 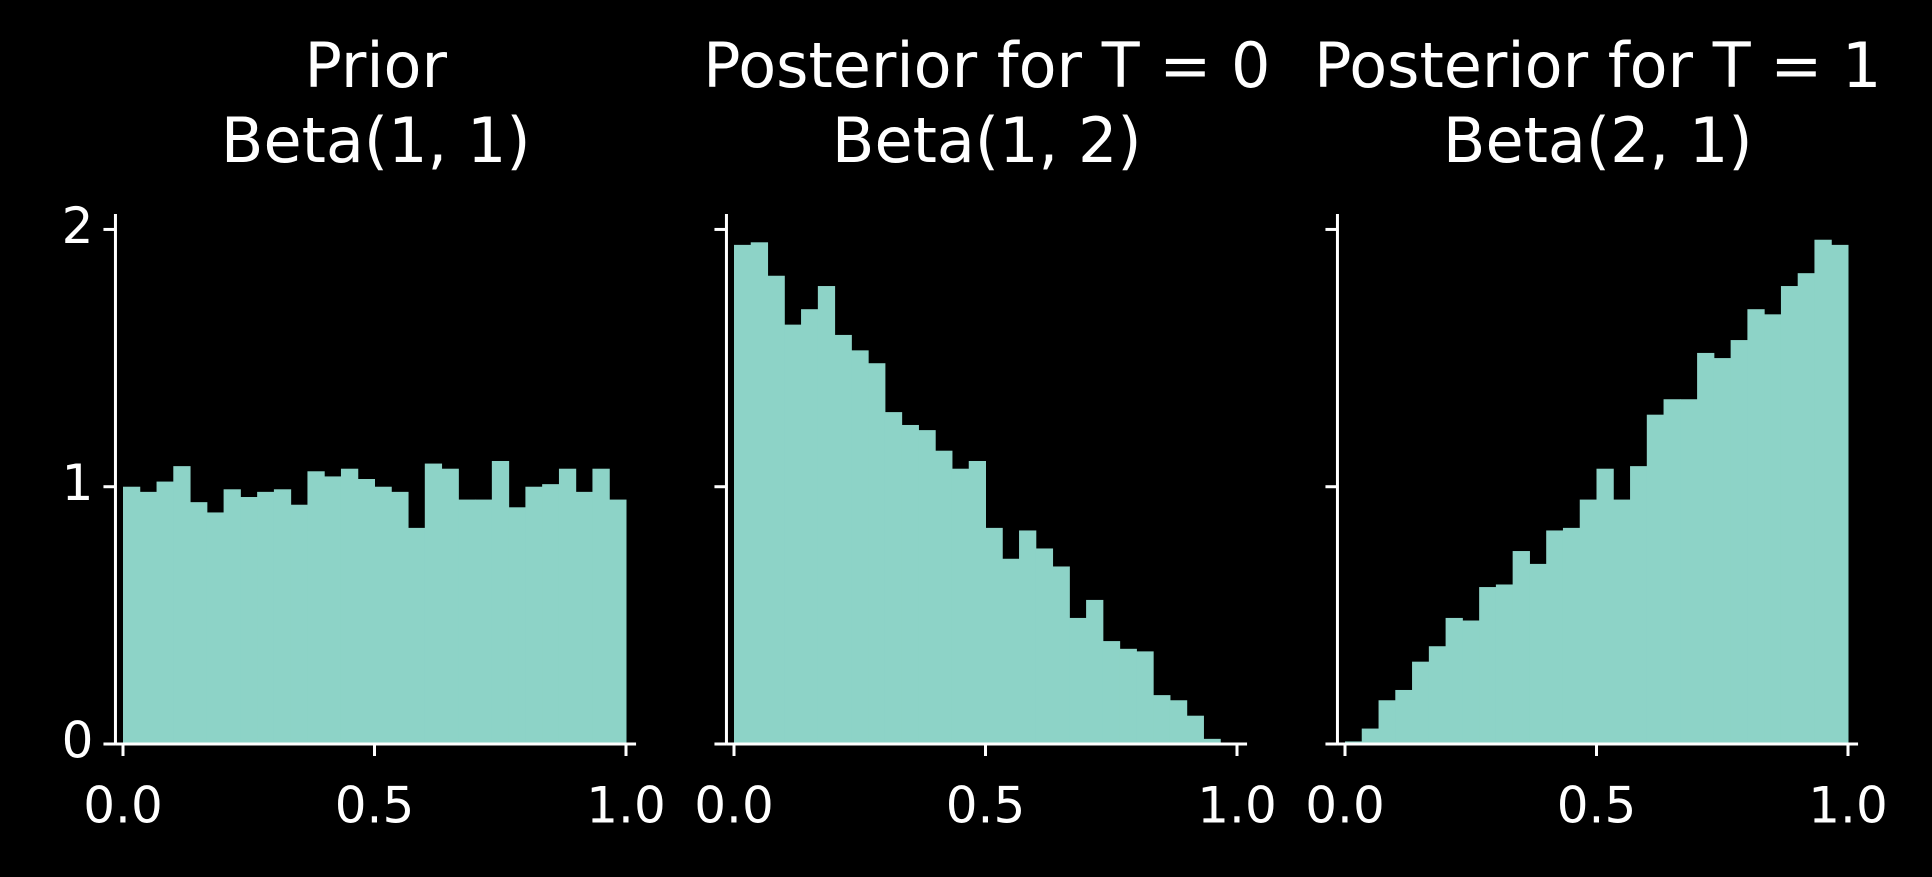 What do you see at coordinates (78, 226) in the screenshot?
I see `y-tick-label: 2` at bounding box center [78, 226].